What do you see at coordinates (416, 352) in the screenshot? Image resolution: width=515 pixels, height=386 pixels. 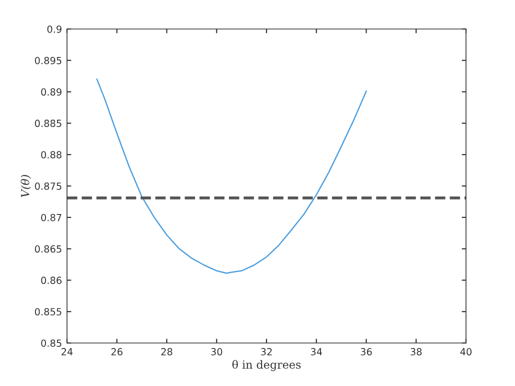 I see `x-tick-label: 38` at bounding box center [416, 352].